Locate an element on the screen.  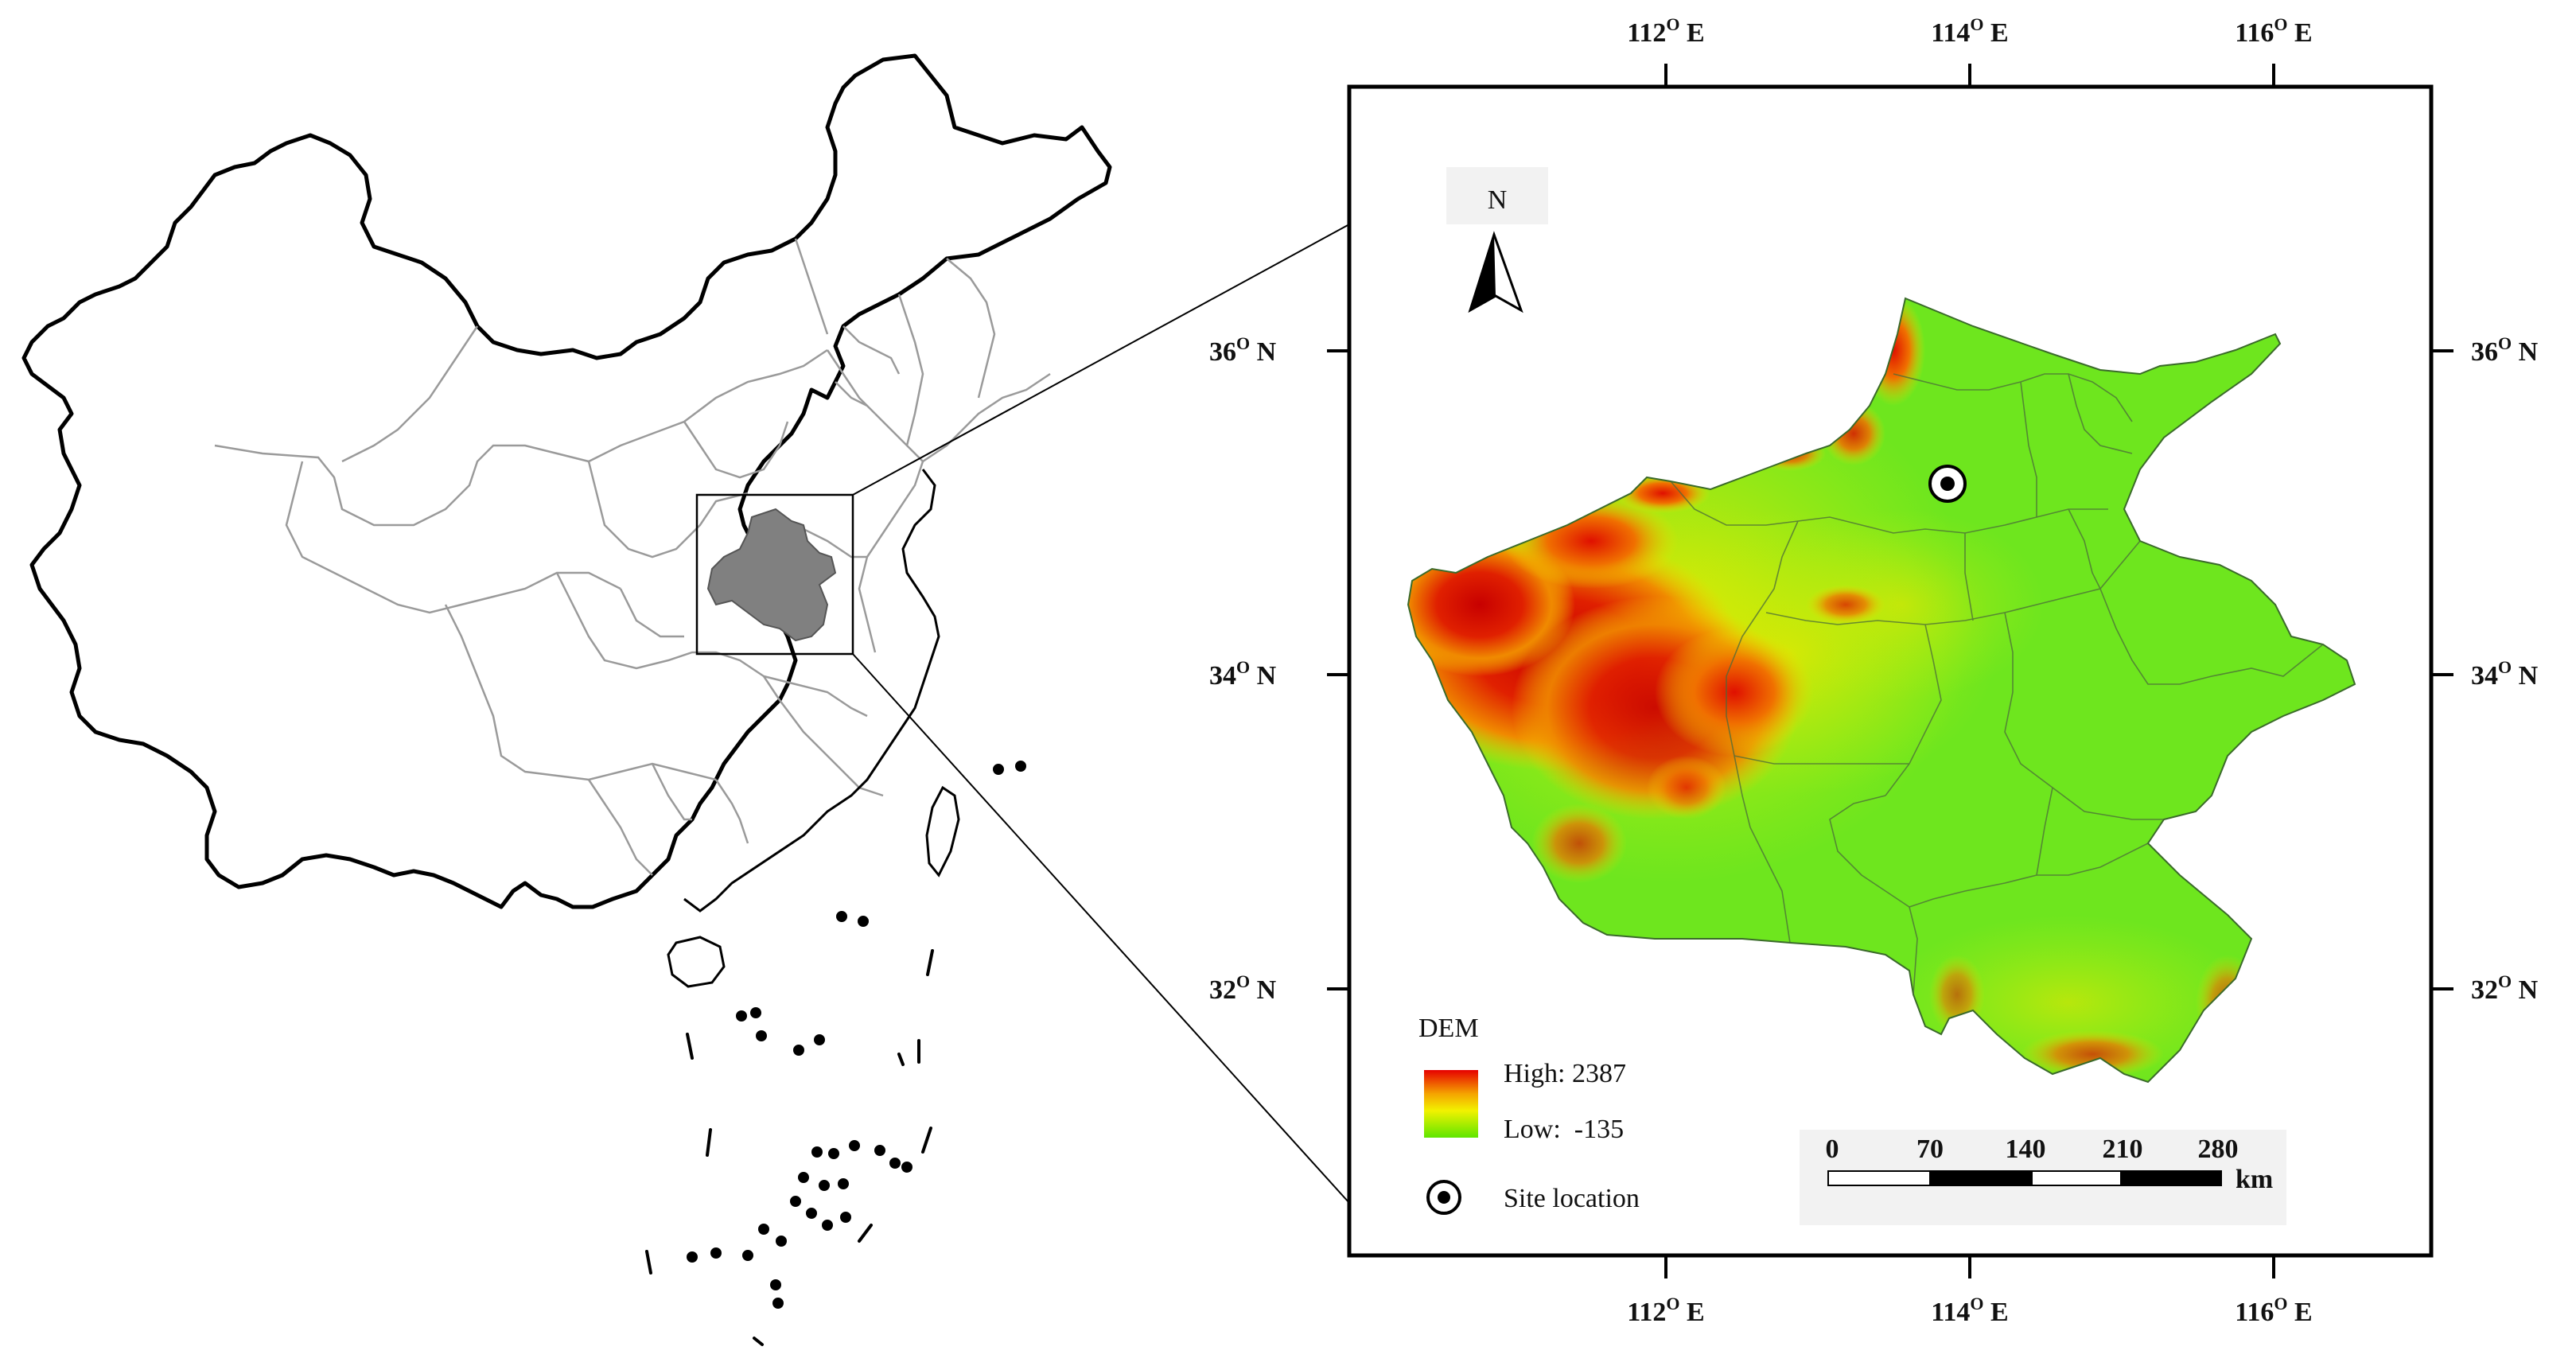
zoom-extent-box is located at coordinates (775, 575).